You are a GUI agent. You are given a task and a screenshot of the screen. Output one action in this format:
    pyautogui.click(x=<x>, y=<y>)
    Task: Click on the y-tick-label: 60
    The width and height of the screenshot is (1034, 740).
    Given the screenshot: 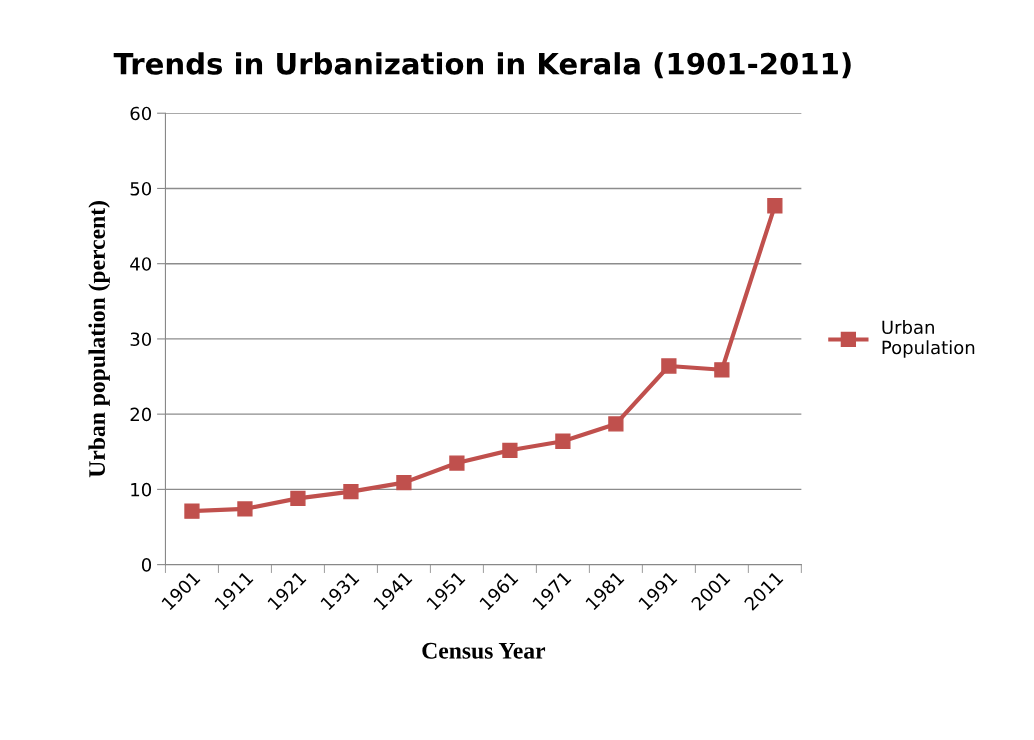 What is the action you would take?
    pyautogui.click(x=141, y=113)
    